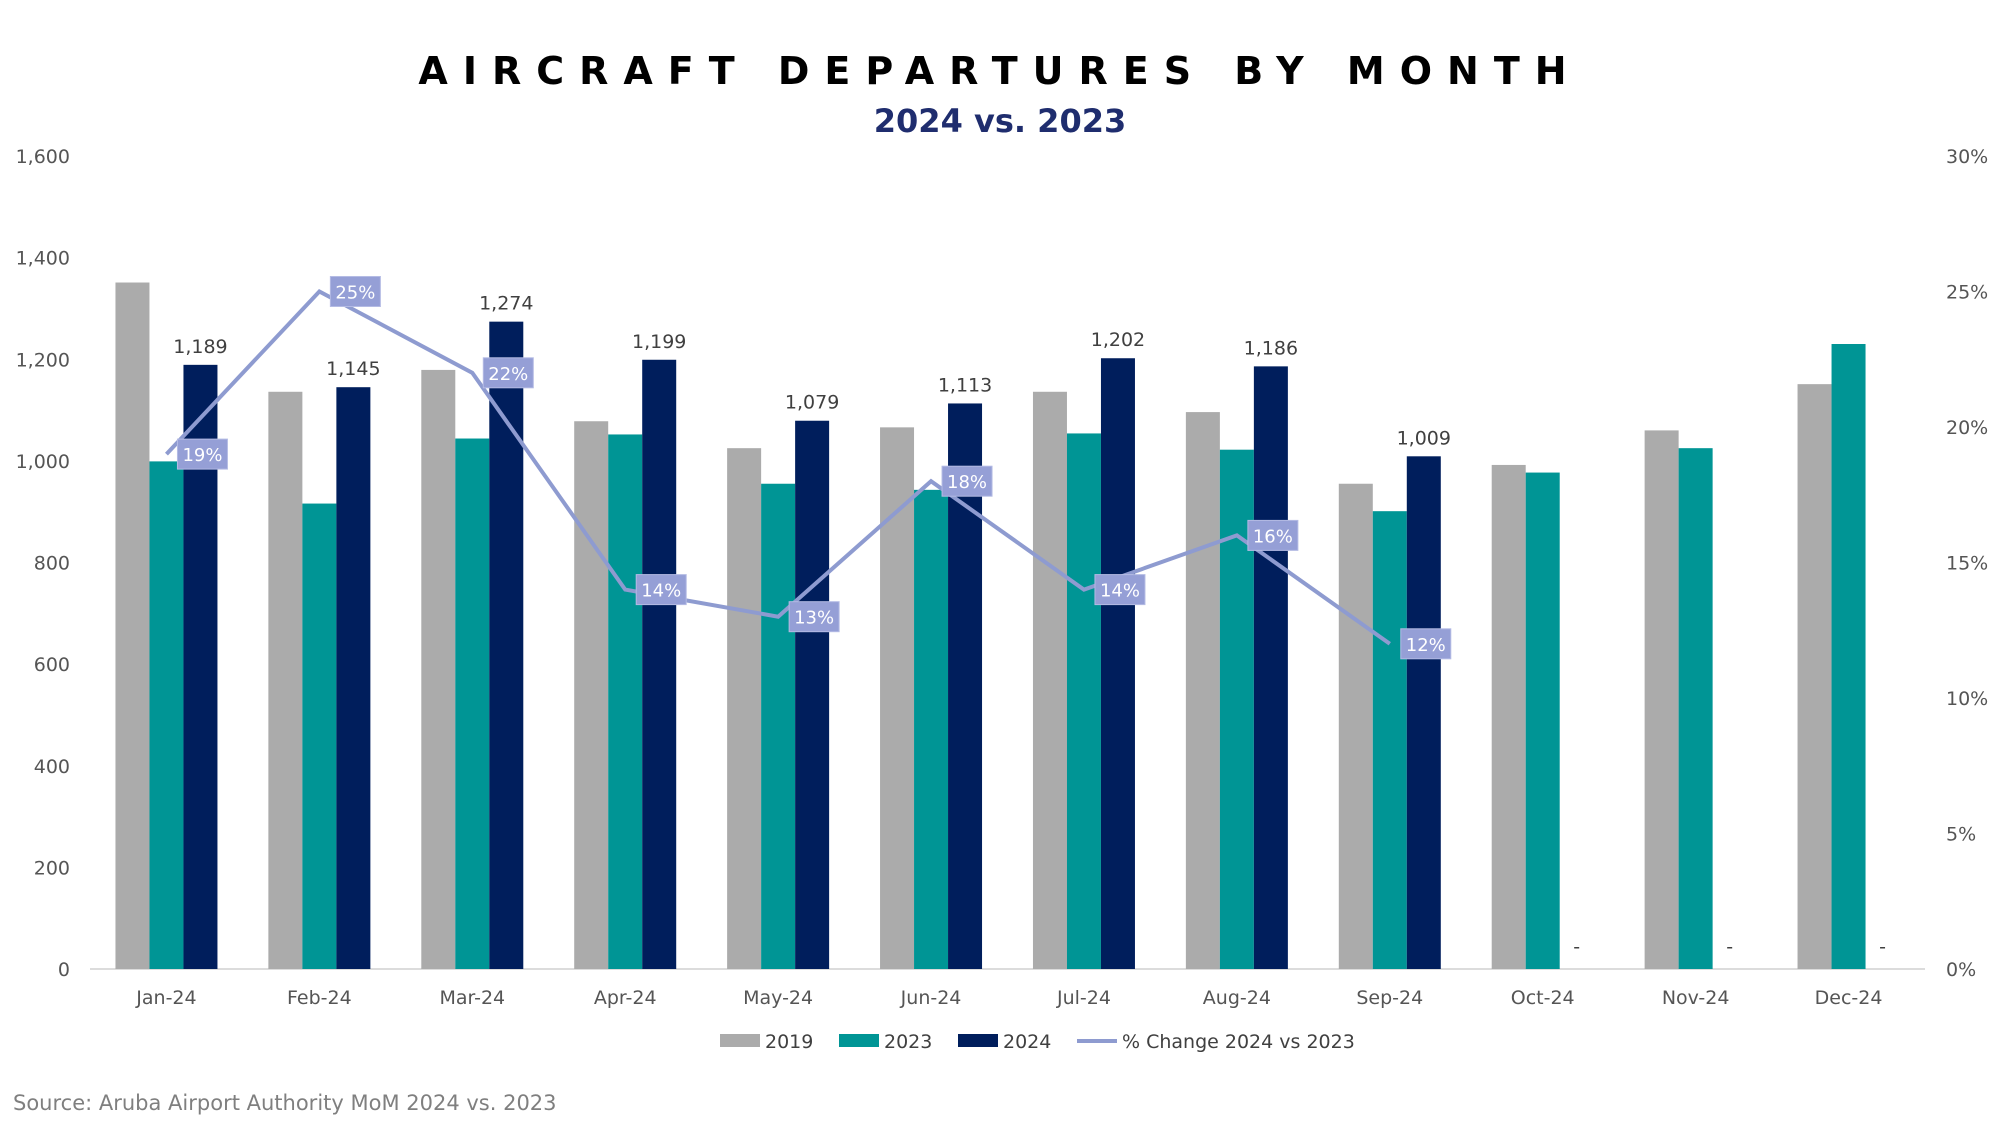 The image size is (2000, 1125). I want to click on data-label-2024: 1,009, so click(1424, 438).